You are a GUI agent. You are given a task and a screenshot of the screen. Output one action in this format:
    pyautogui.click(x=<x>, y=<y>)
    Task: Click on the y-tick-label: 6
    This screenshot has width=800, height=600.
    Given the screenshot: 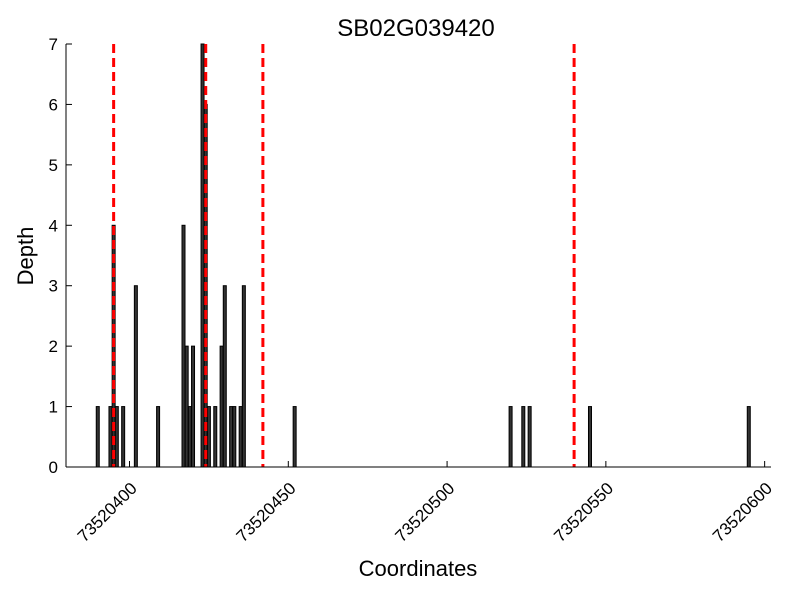 What is the action you would take?
    pyautogui.click(x=53, y=104)
    